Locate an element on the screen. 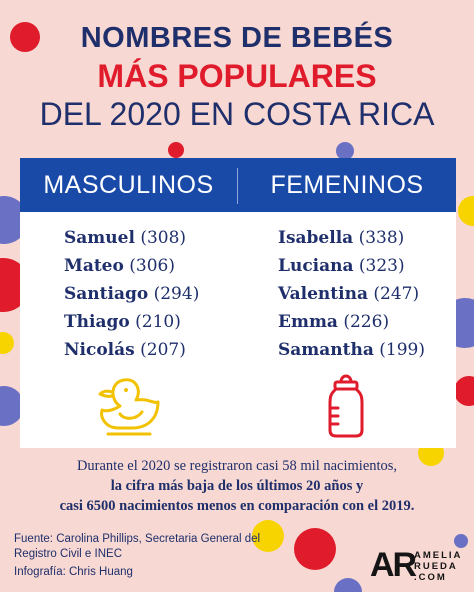 The image size is (474, 592). list-item: Valentina (247) is located at coordinates (351, 294).